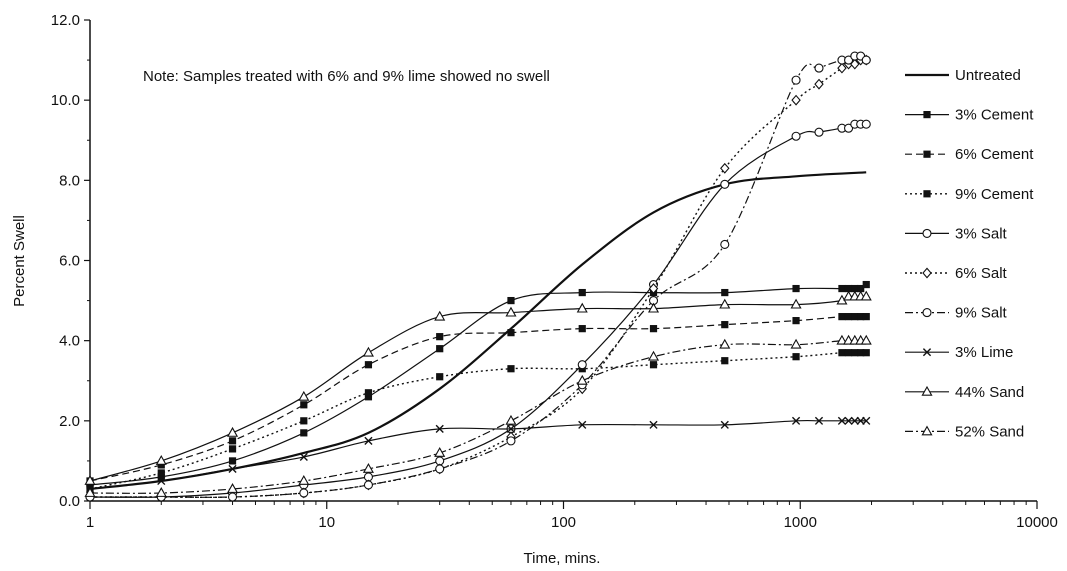 This screenshot has width=1067, height=571. What do you see at coordinates (994, 154) in the screenshot?
I see `legend-label: 6% Cement` at bounding box center [994, 154].